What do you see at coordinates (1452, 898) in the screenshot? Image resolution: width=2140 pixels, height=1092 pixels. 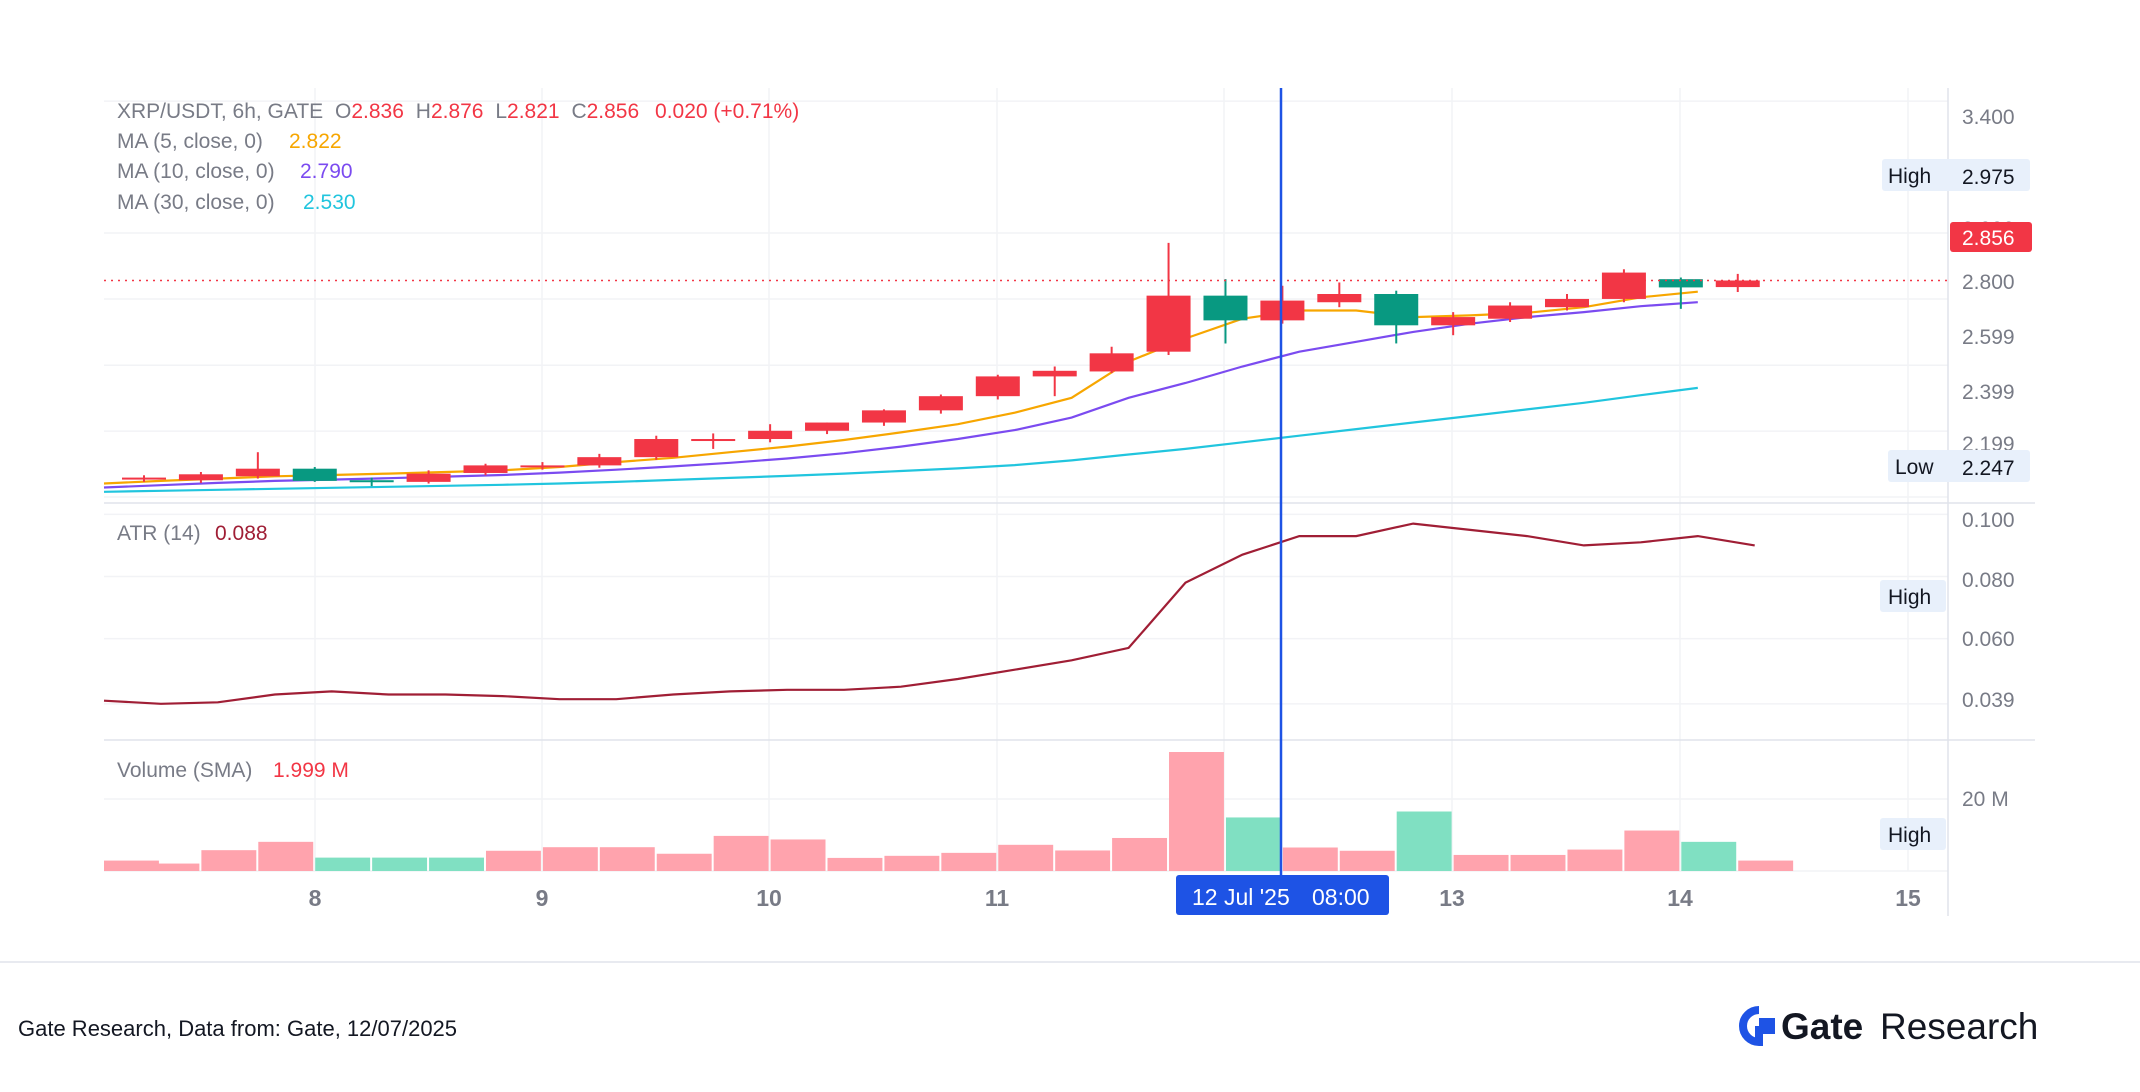 I see `time-tick-label: 13` at bounding box center [1452, 898].